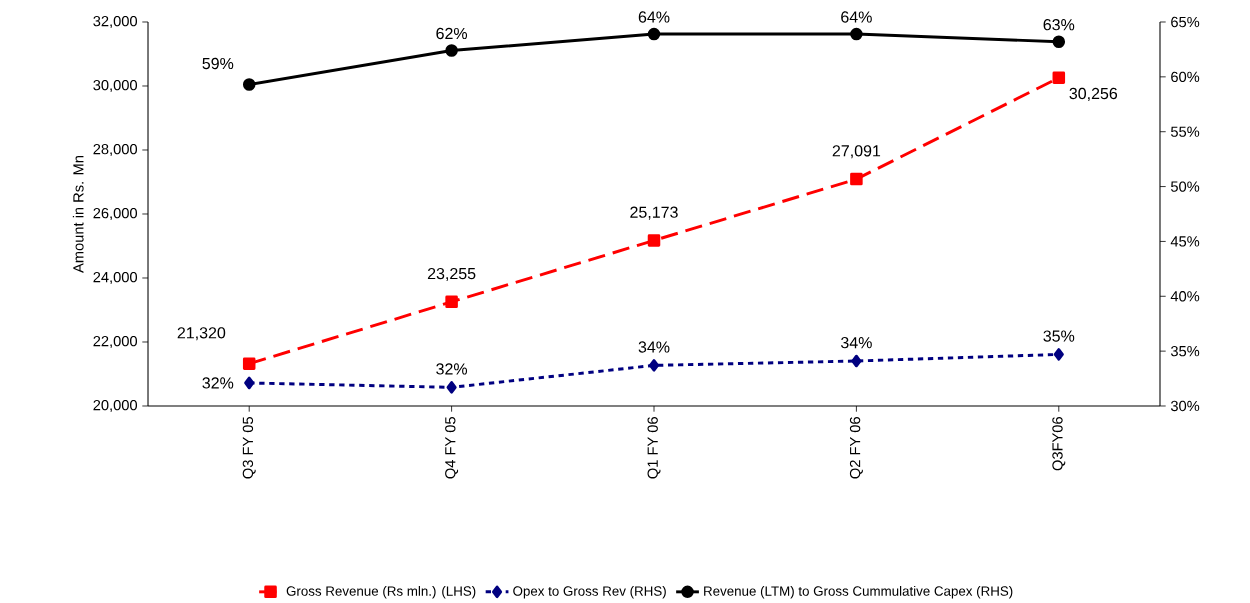 Image resolution: width=1250 pixels, height=603 pixels. What do you see at coordinates (381, 592) in the screenshot?
I see `legend-label: Gross Revenue (Rs mln.) (LHS)` at bounding box center [381, 592].